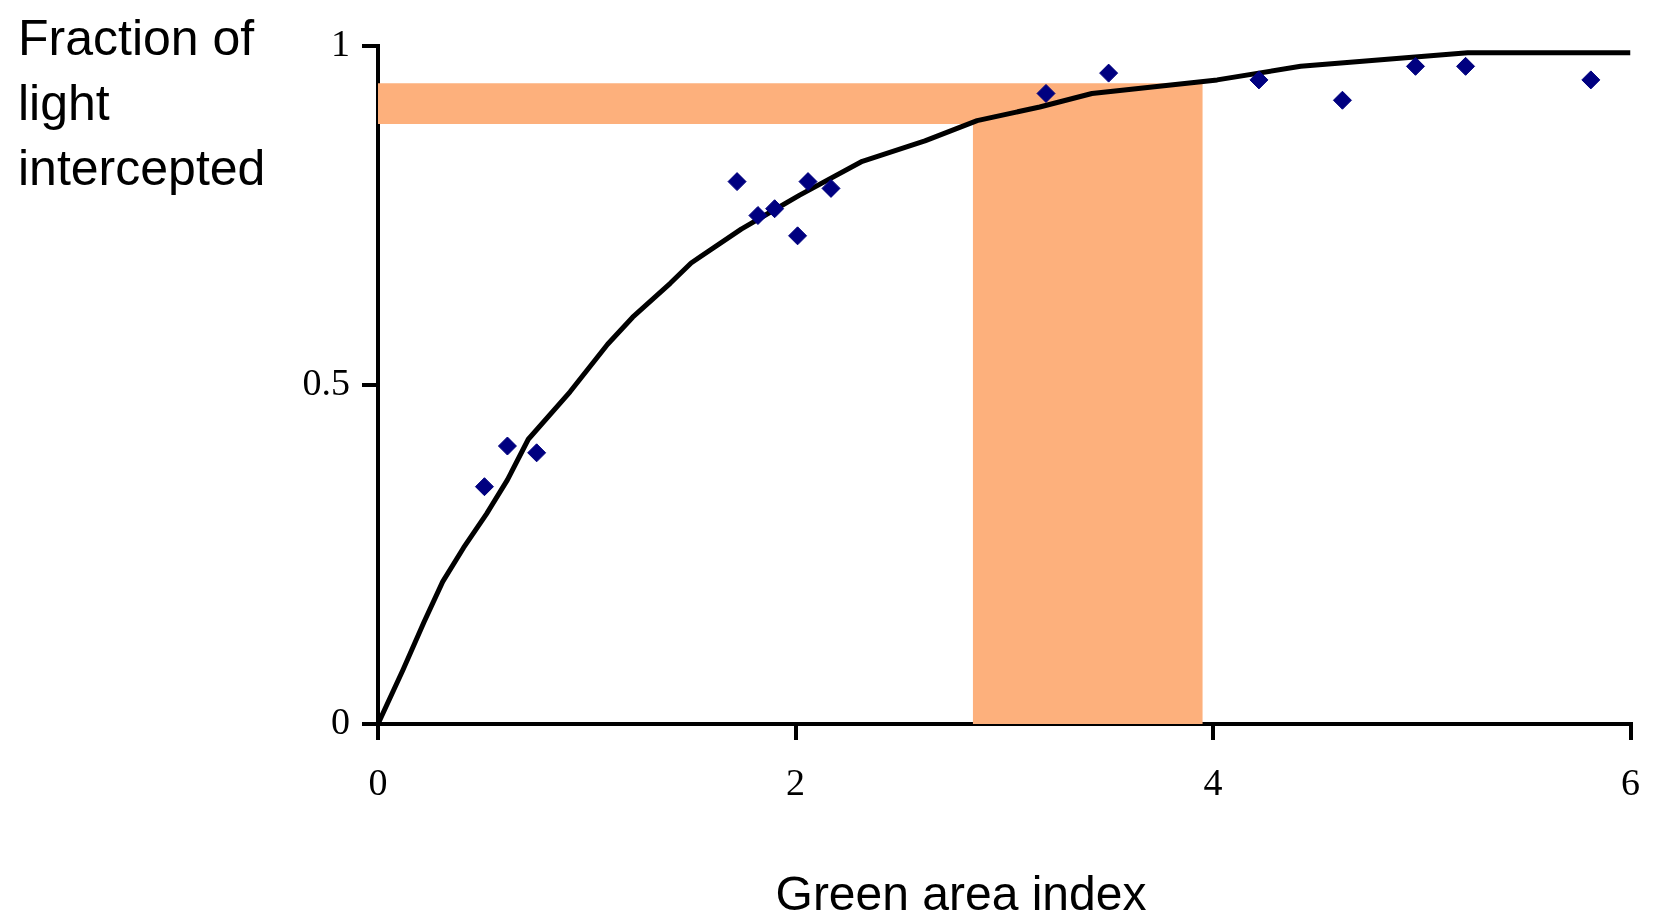 The image size is (1662, 918). I want to click on x-tick-label: 6, so click(1630, 781).